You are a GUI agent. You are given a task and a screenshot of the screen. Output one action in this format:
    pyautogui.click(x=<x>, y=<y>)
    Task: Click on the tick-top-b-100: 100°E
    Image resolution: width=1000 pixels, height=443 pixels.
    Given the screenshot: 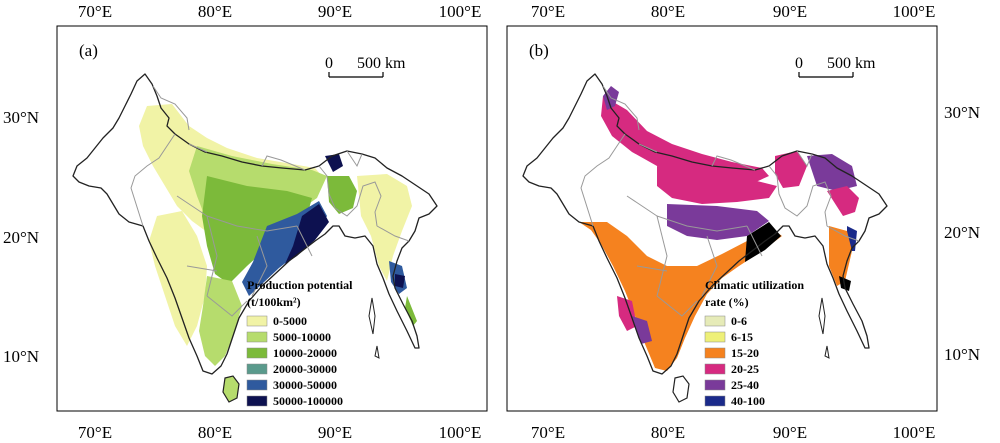 What is the action you would take?
    pyautogui.click(x=914, y=11)
    